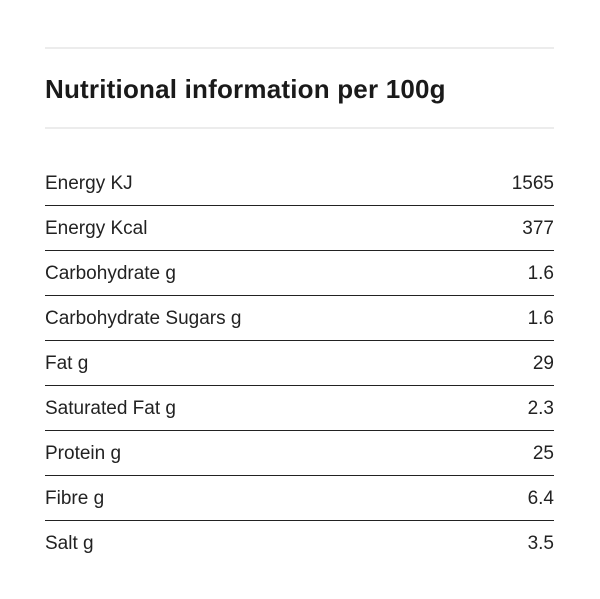  I want to click on top-divider, so click(299, 48).